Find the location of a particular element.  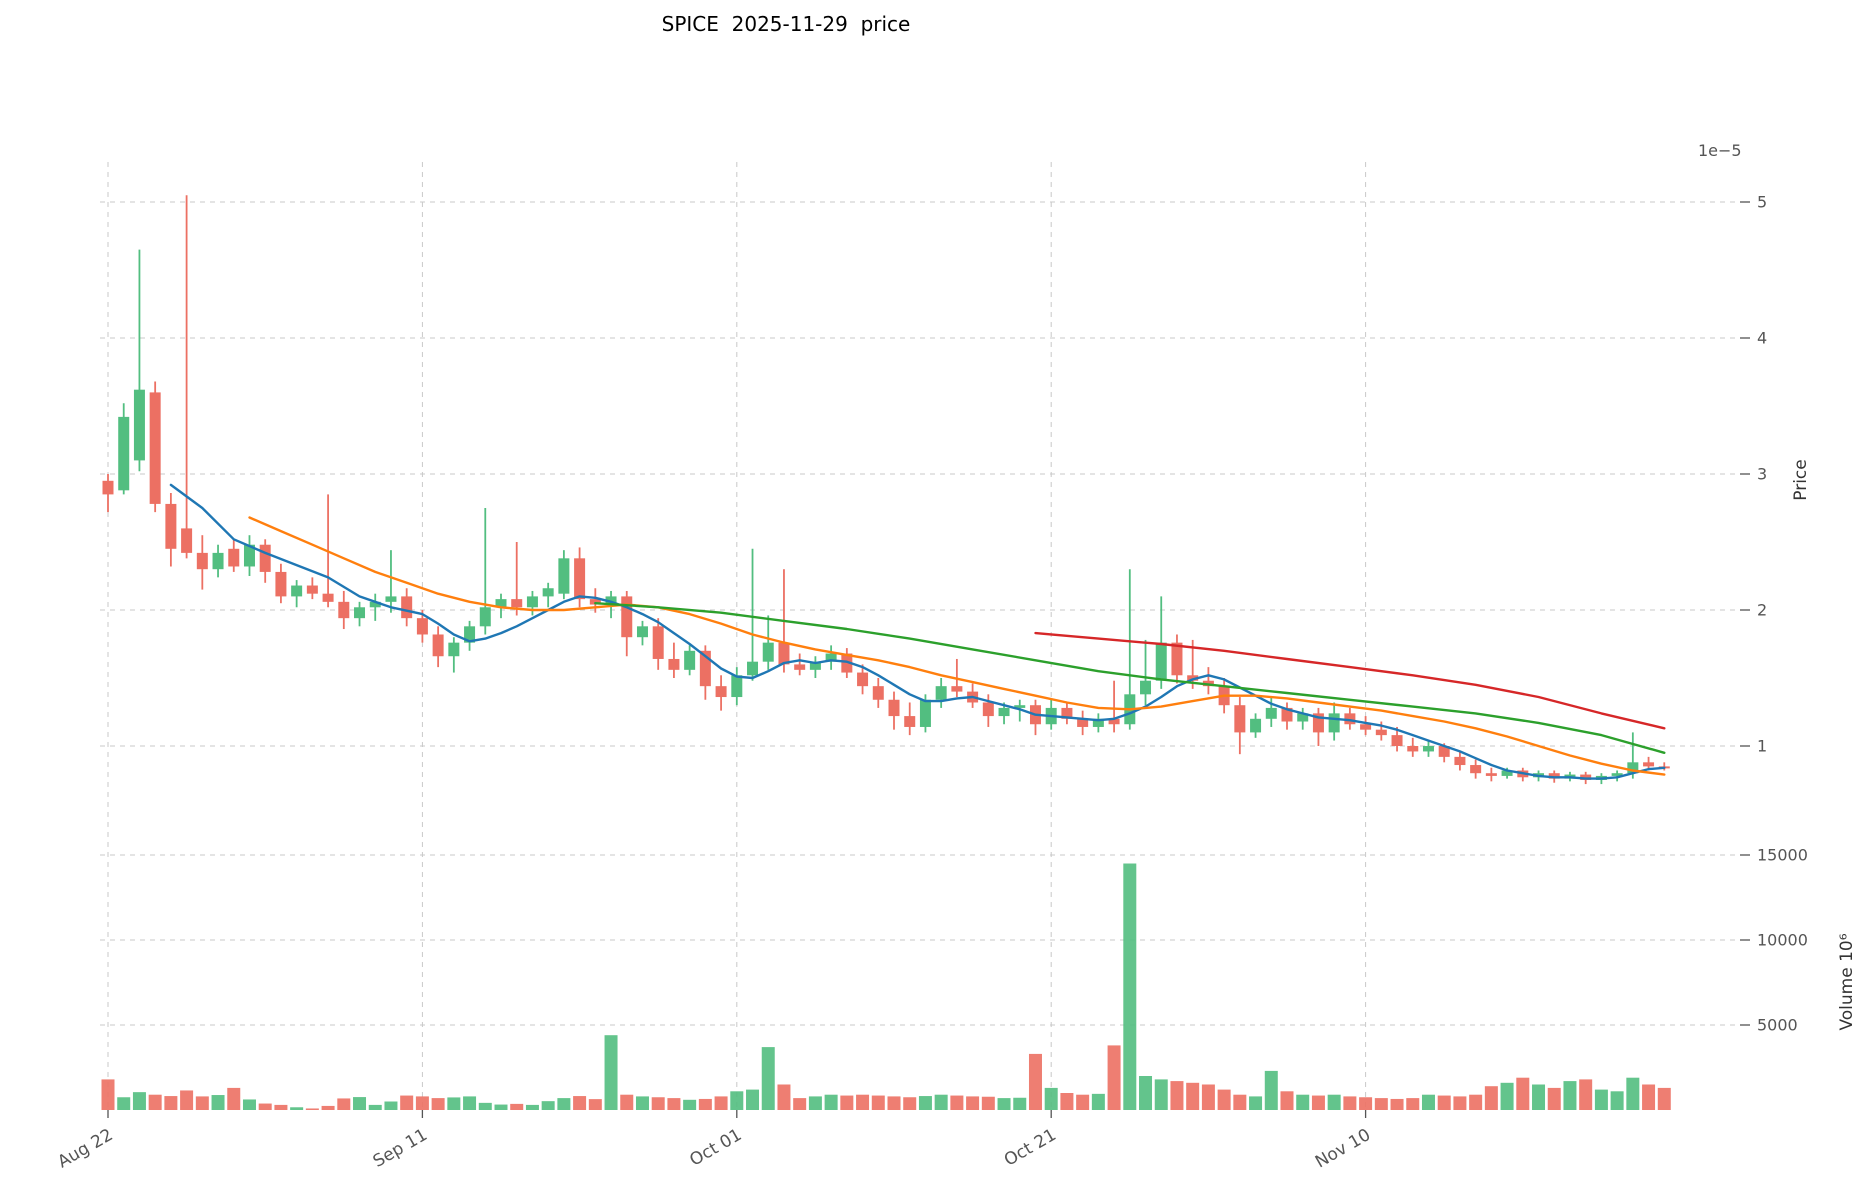

price-tick-label: 1 is located at coordinates (1762, 746).